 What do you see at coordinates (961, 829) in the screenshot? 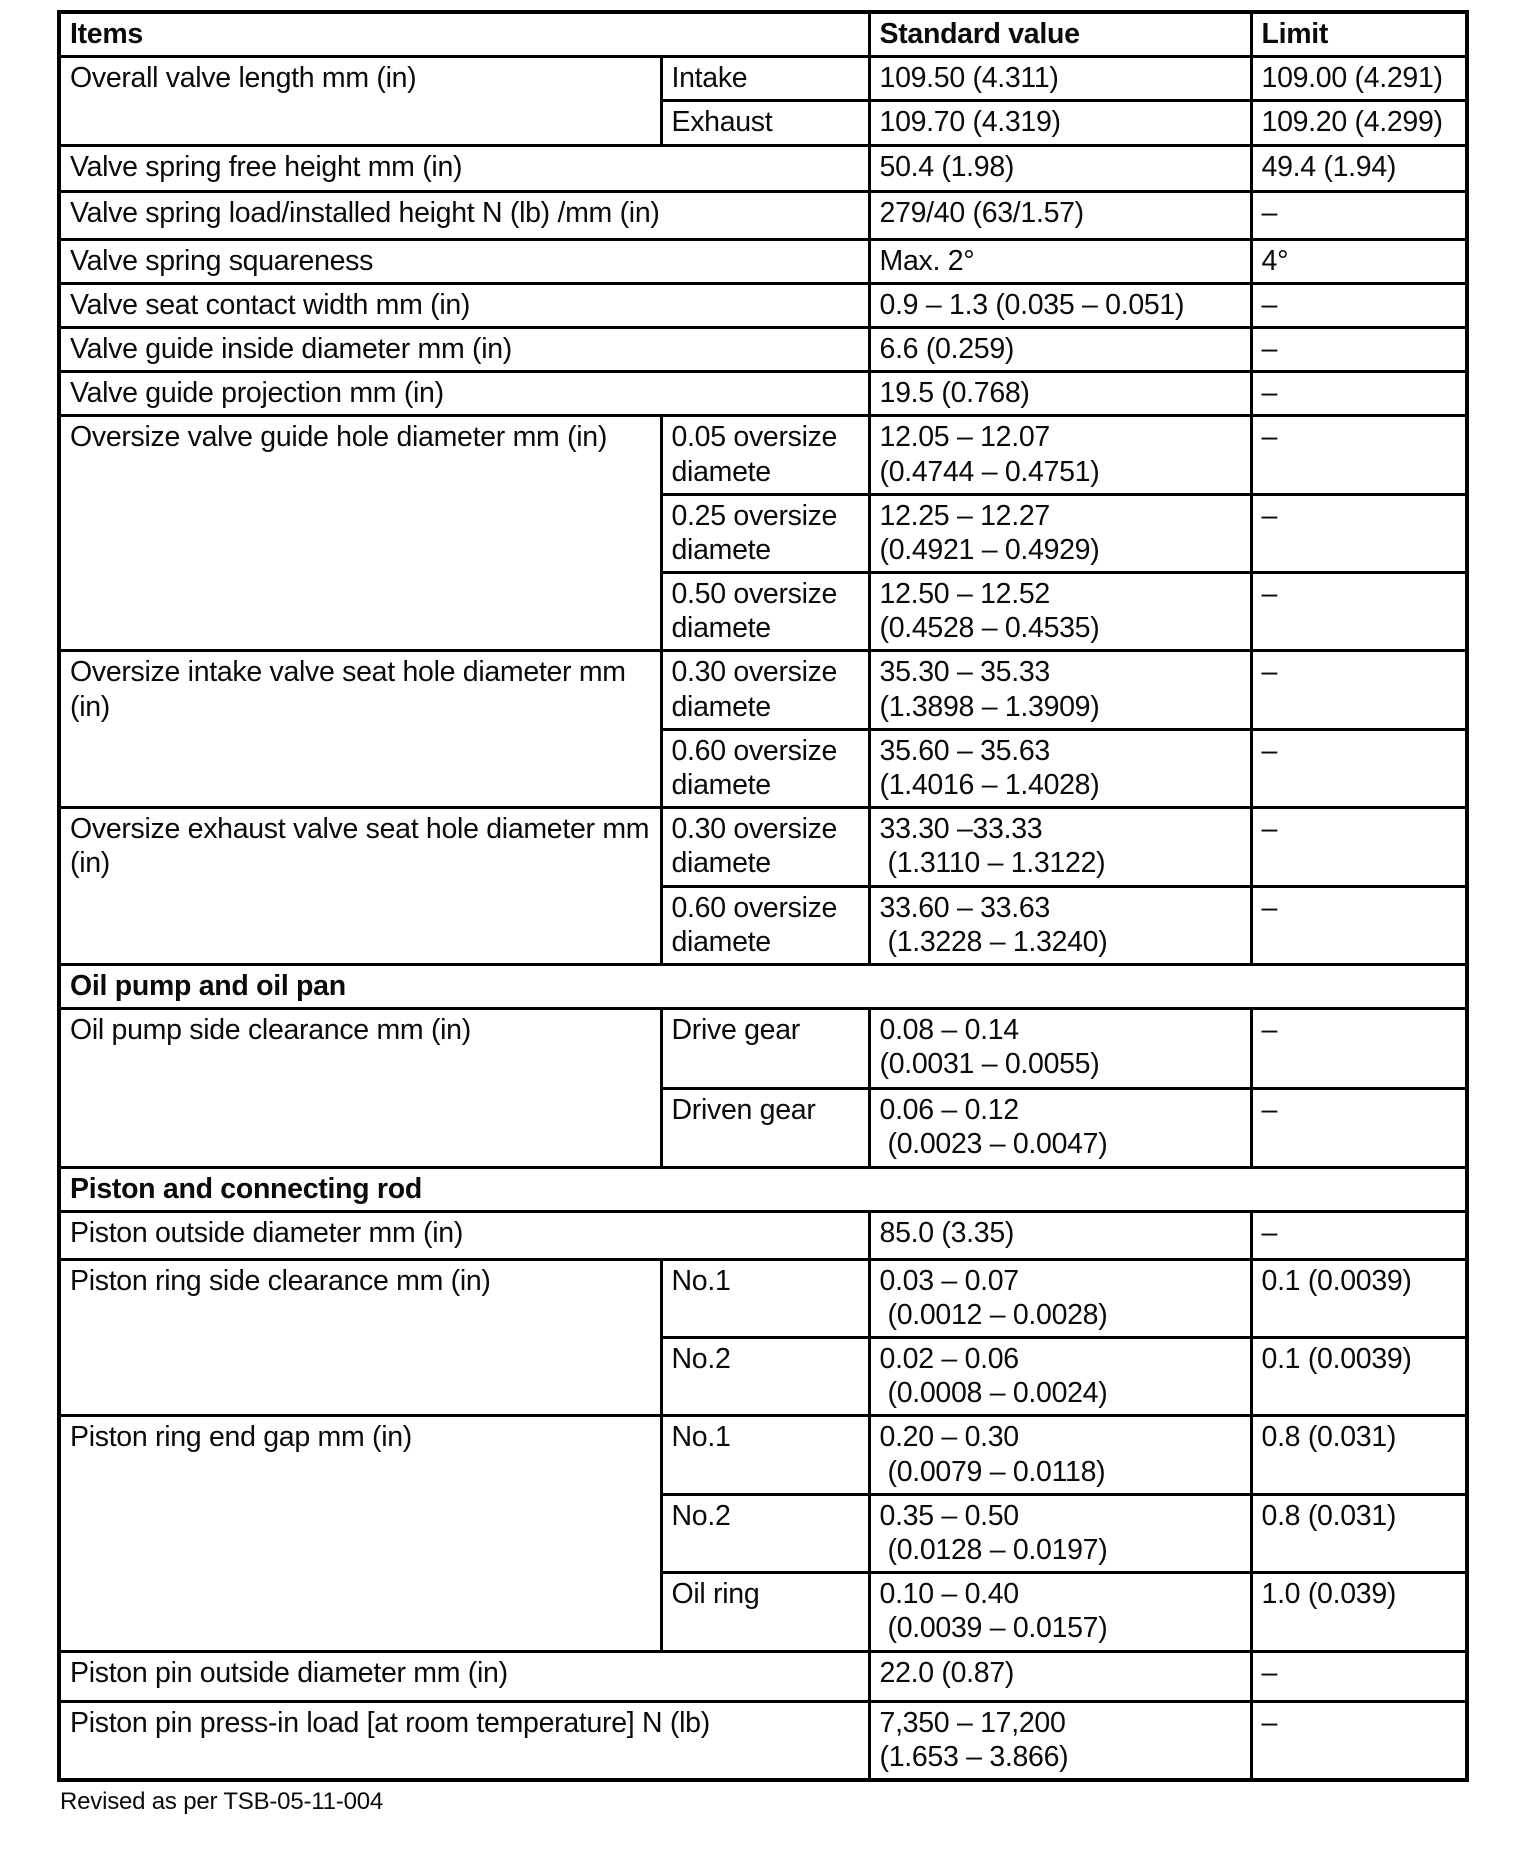
I see `standard-value-line: 33.30 –33.33` at bounding box center [961, 829].